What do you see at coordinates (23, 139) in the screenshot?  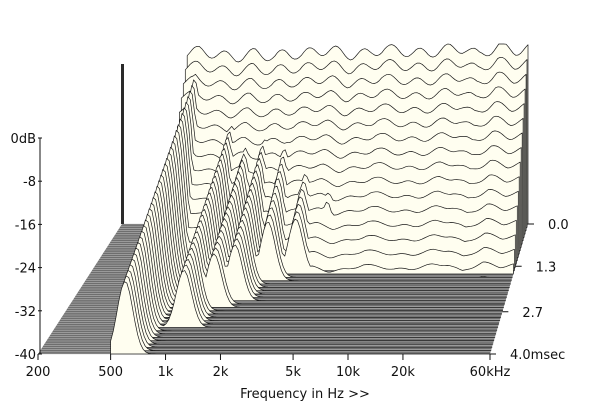 I see `y-tick-label: 0dB` at bounding box center [23, 139].